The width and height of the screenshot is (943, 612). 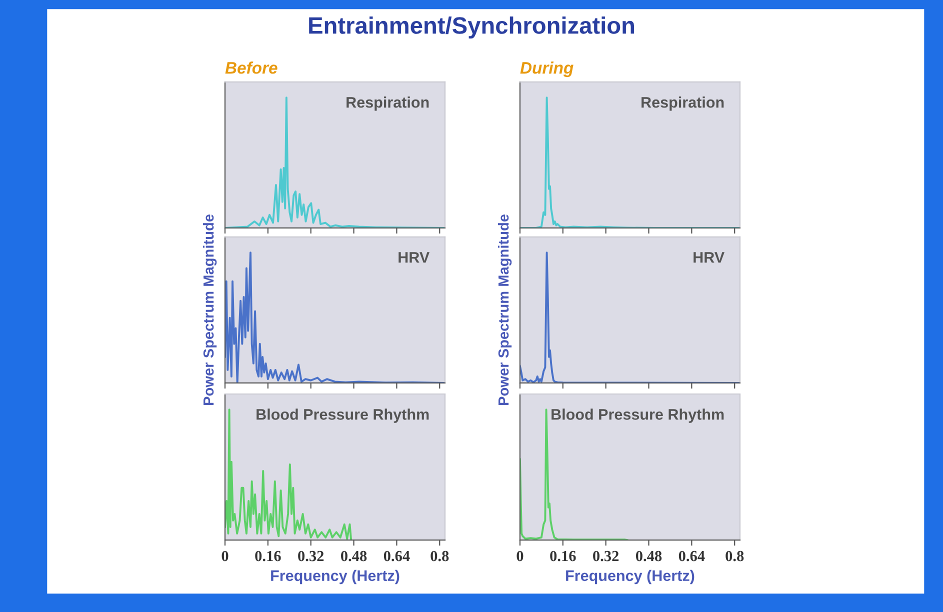 What do you see at coordinates (547, 70) in the screenshot?
I see `chart-subtitle: During` at bounding box center [547, 70].